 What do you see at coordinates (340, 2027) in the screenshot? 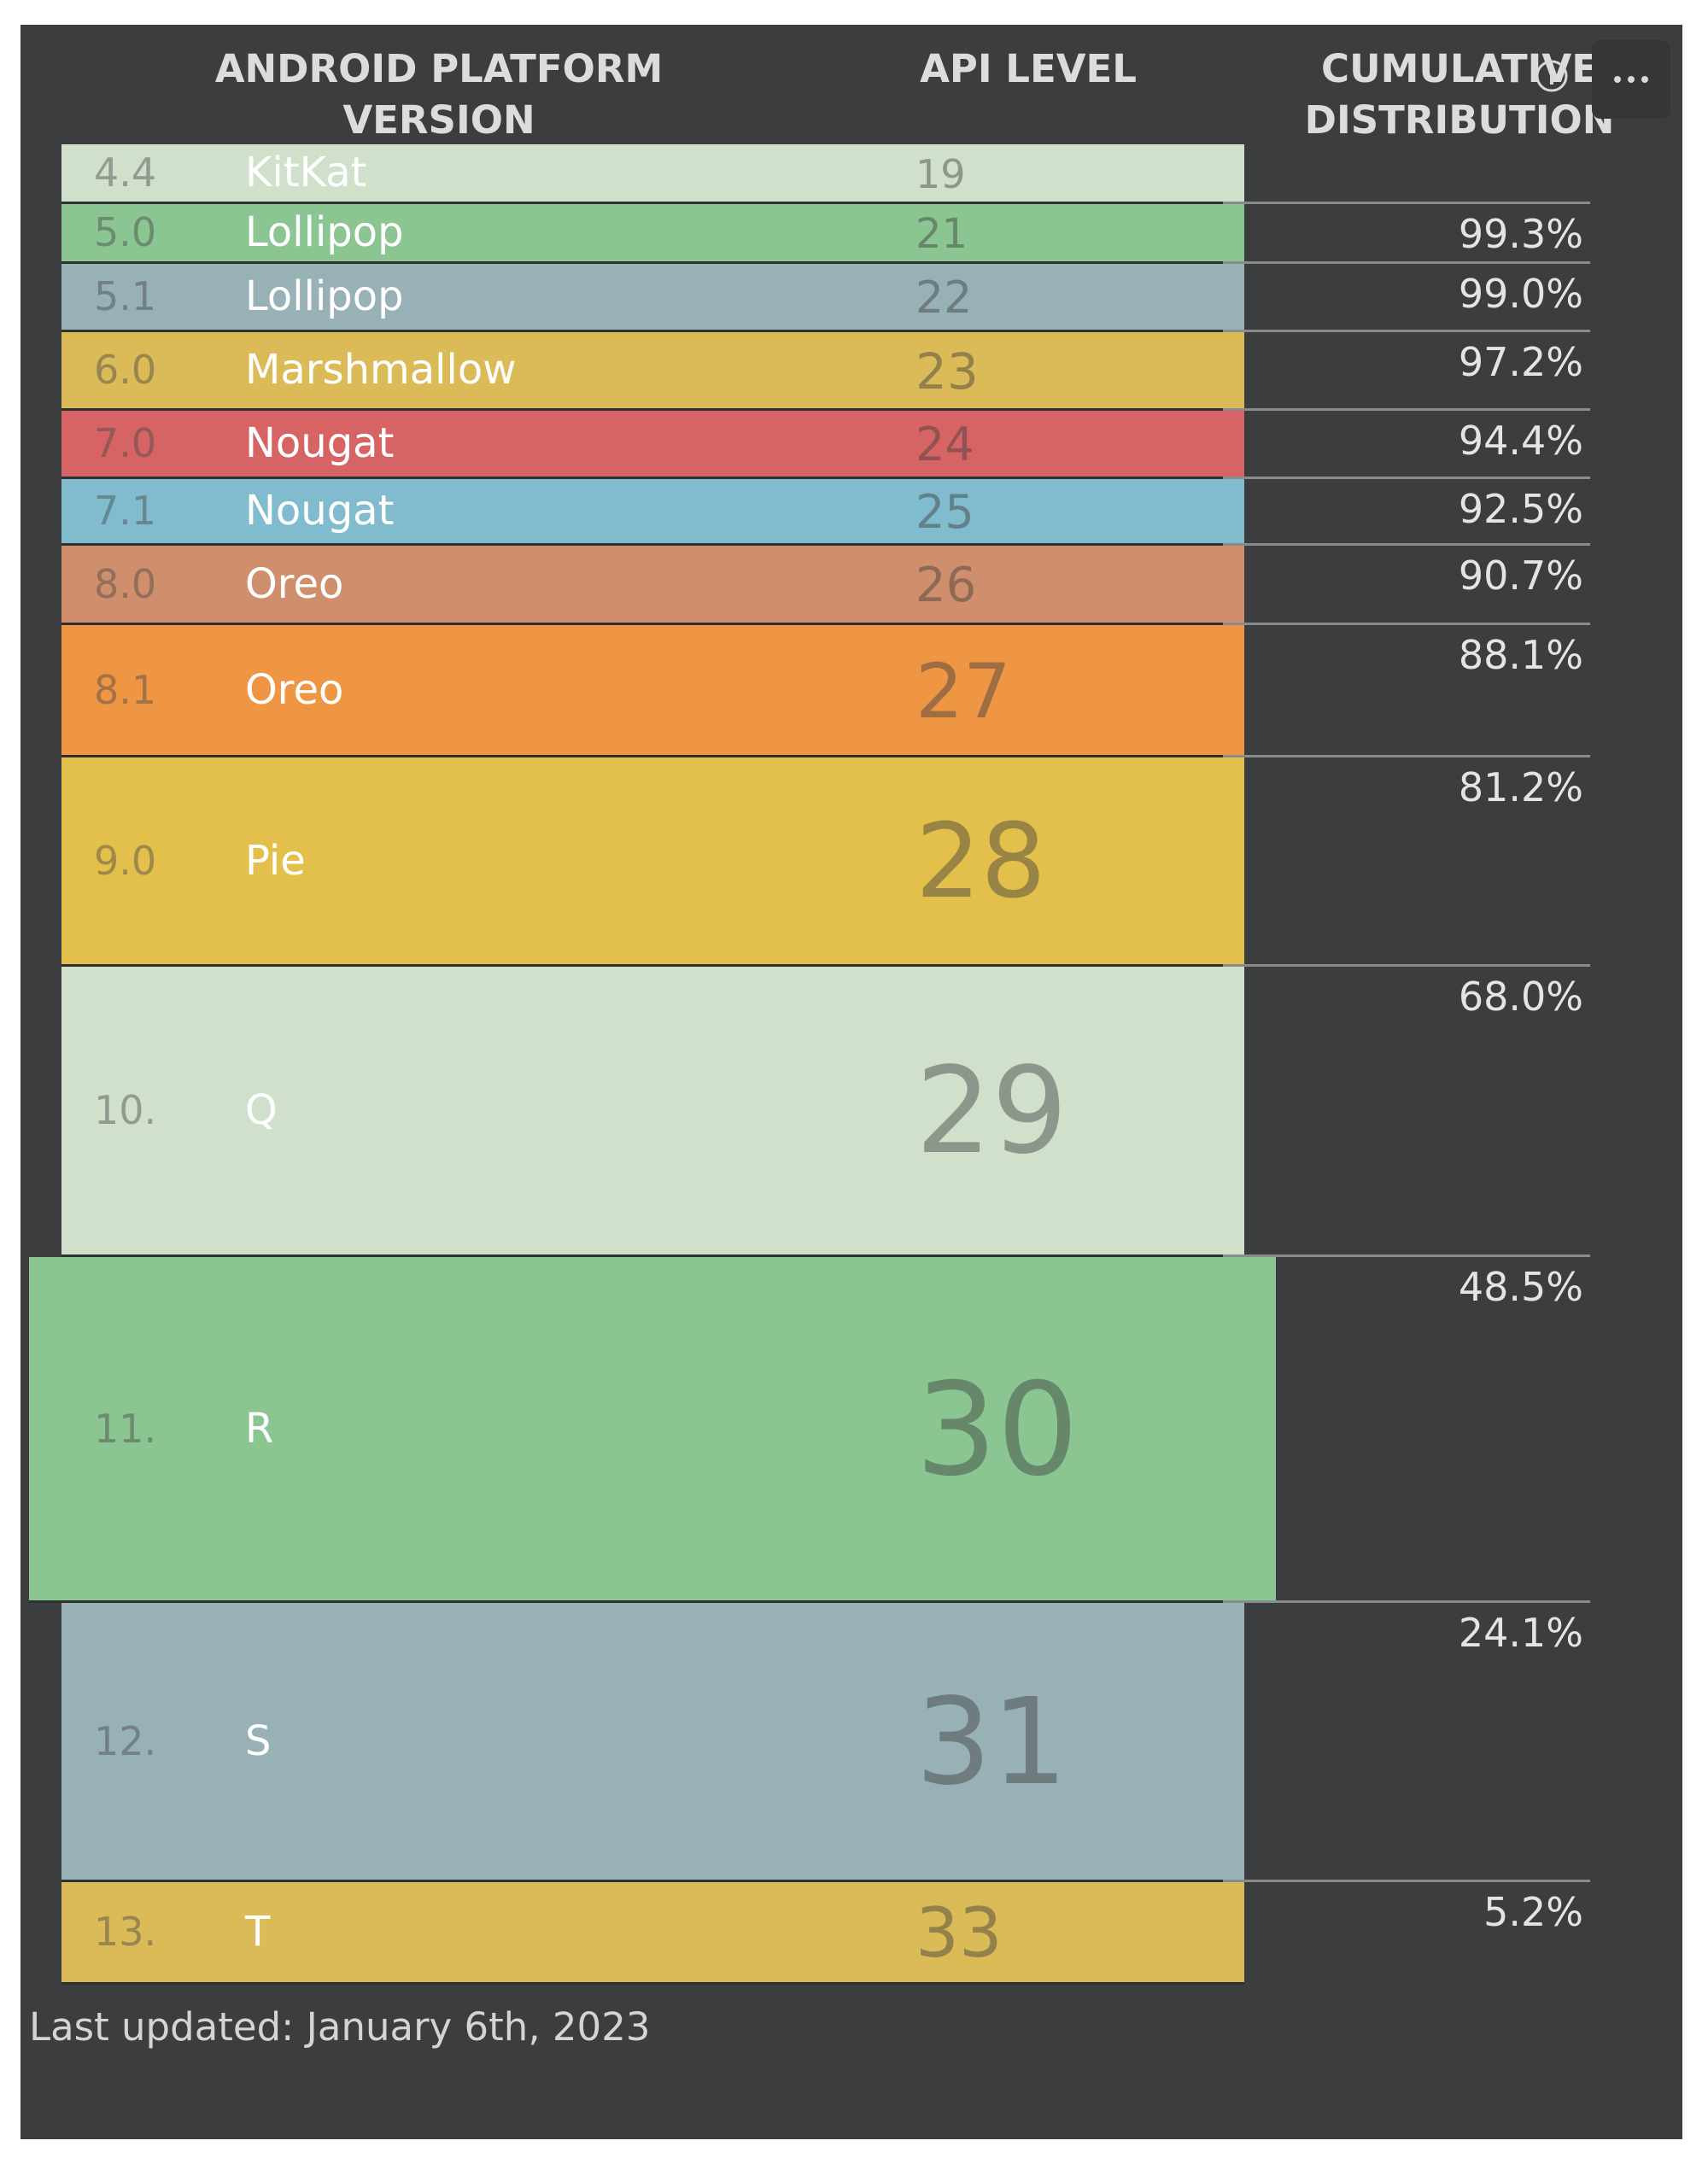
I see `last-updated-text: Last updated: January 6th, 2023` at bounding box center [340, 2027].